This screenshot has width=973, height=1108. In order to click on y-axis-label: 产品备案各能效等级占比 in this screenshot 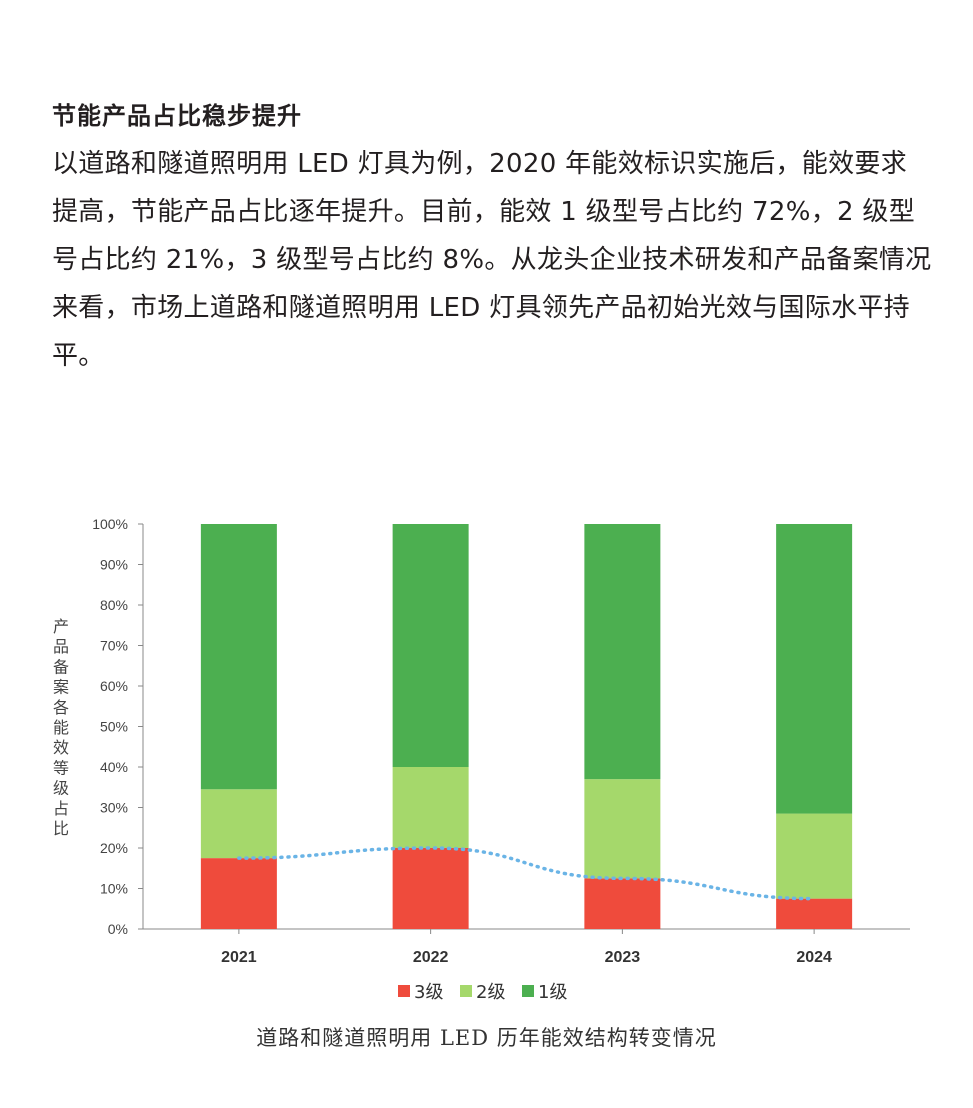, I will do `click(61, 727)`.